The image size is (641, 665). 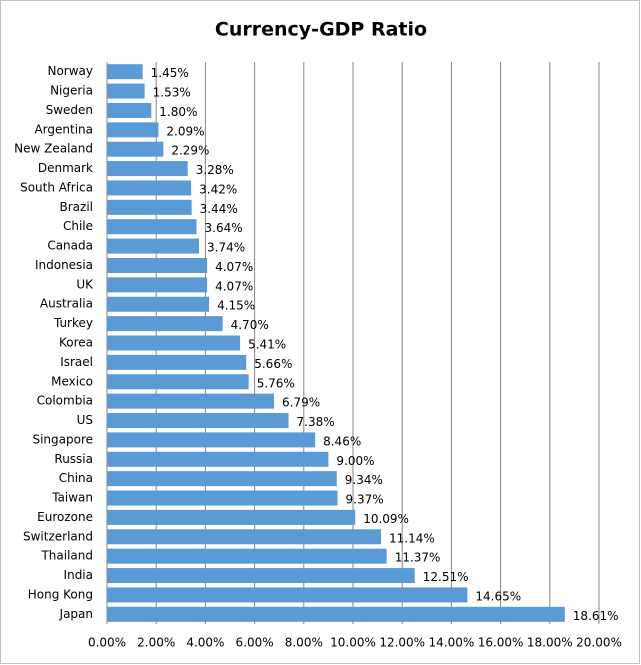 I want to click on y-tick-label: Nigeria, so click(x=71, y=91).